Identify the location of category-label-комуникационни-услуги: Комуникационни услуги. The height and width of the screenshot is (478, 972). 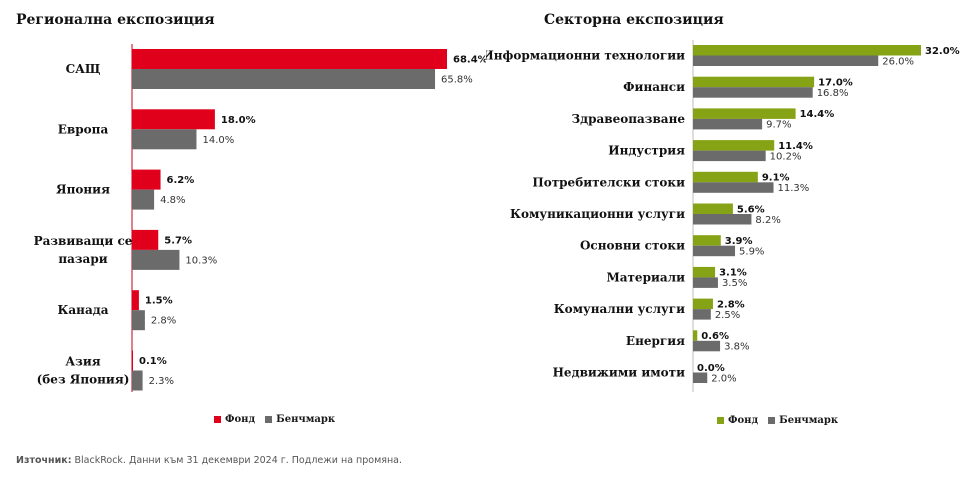
(597, 214).